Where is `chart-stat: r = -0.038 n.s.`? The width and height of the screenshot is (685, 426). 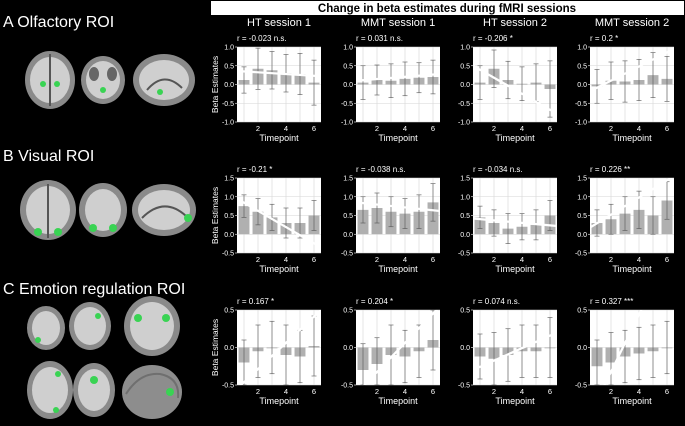 chart-stat: r = -0.038 n.s. is located at coordinates (381, 169).